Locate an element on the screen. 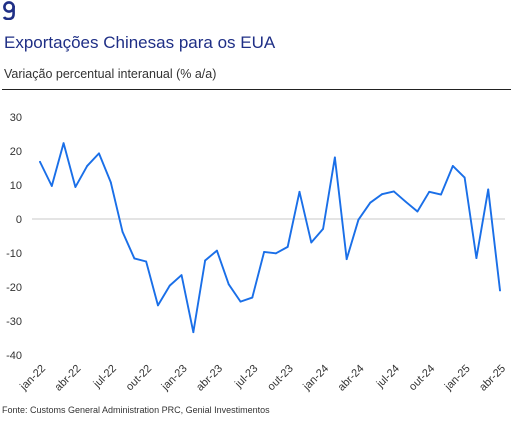  y-tick-label: -30 is located at coordinates (14, 322).